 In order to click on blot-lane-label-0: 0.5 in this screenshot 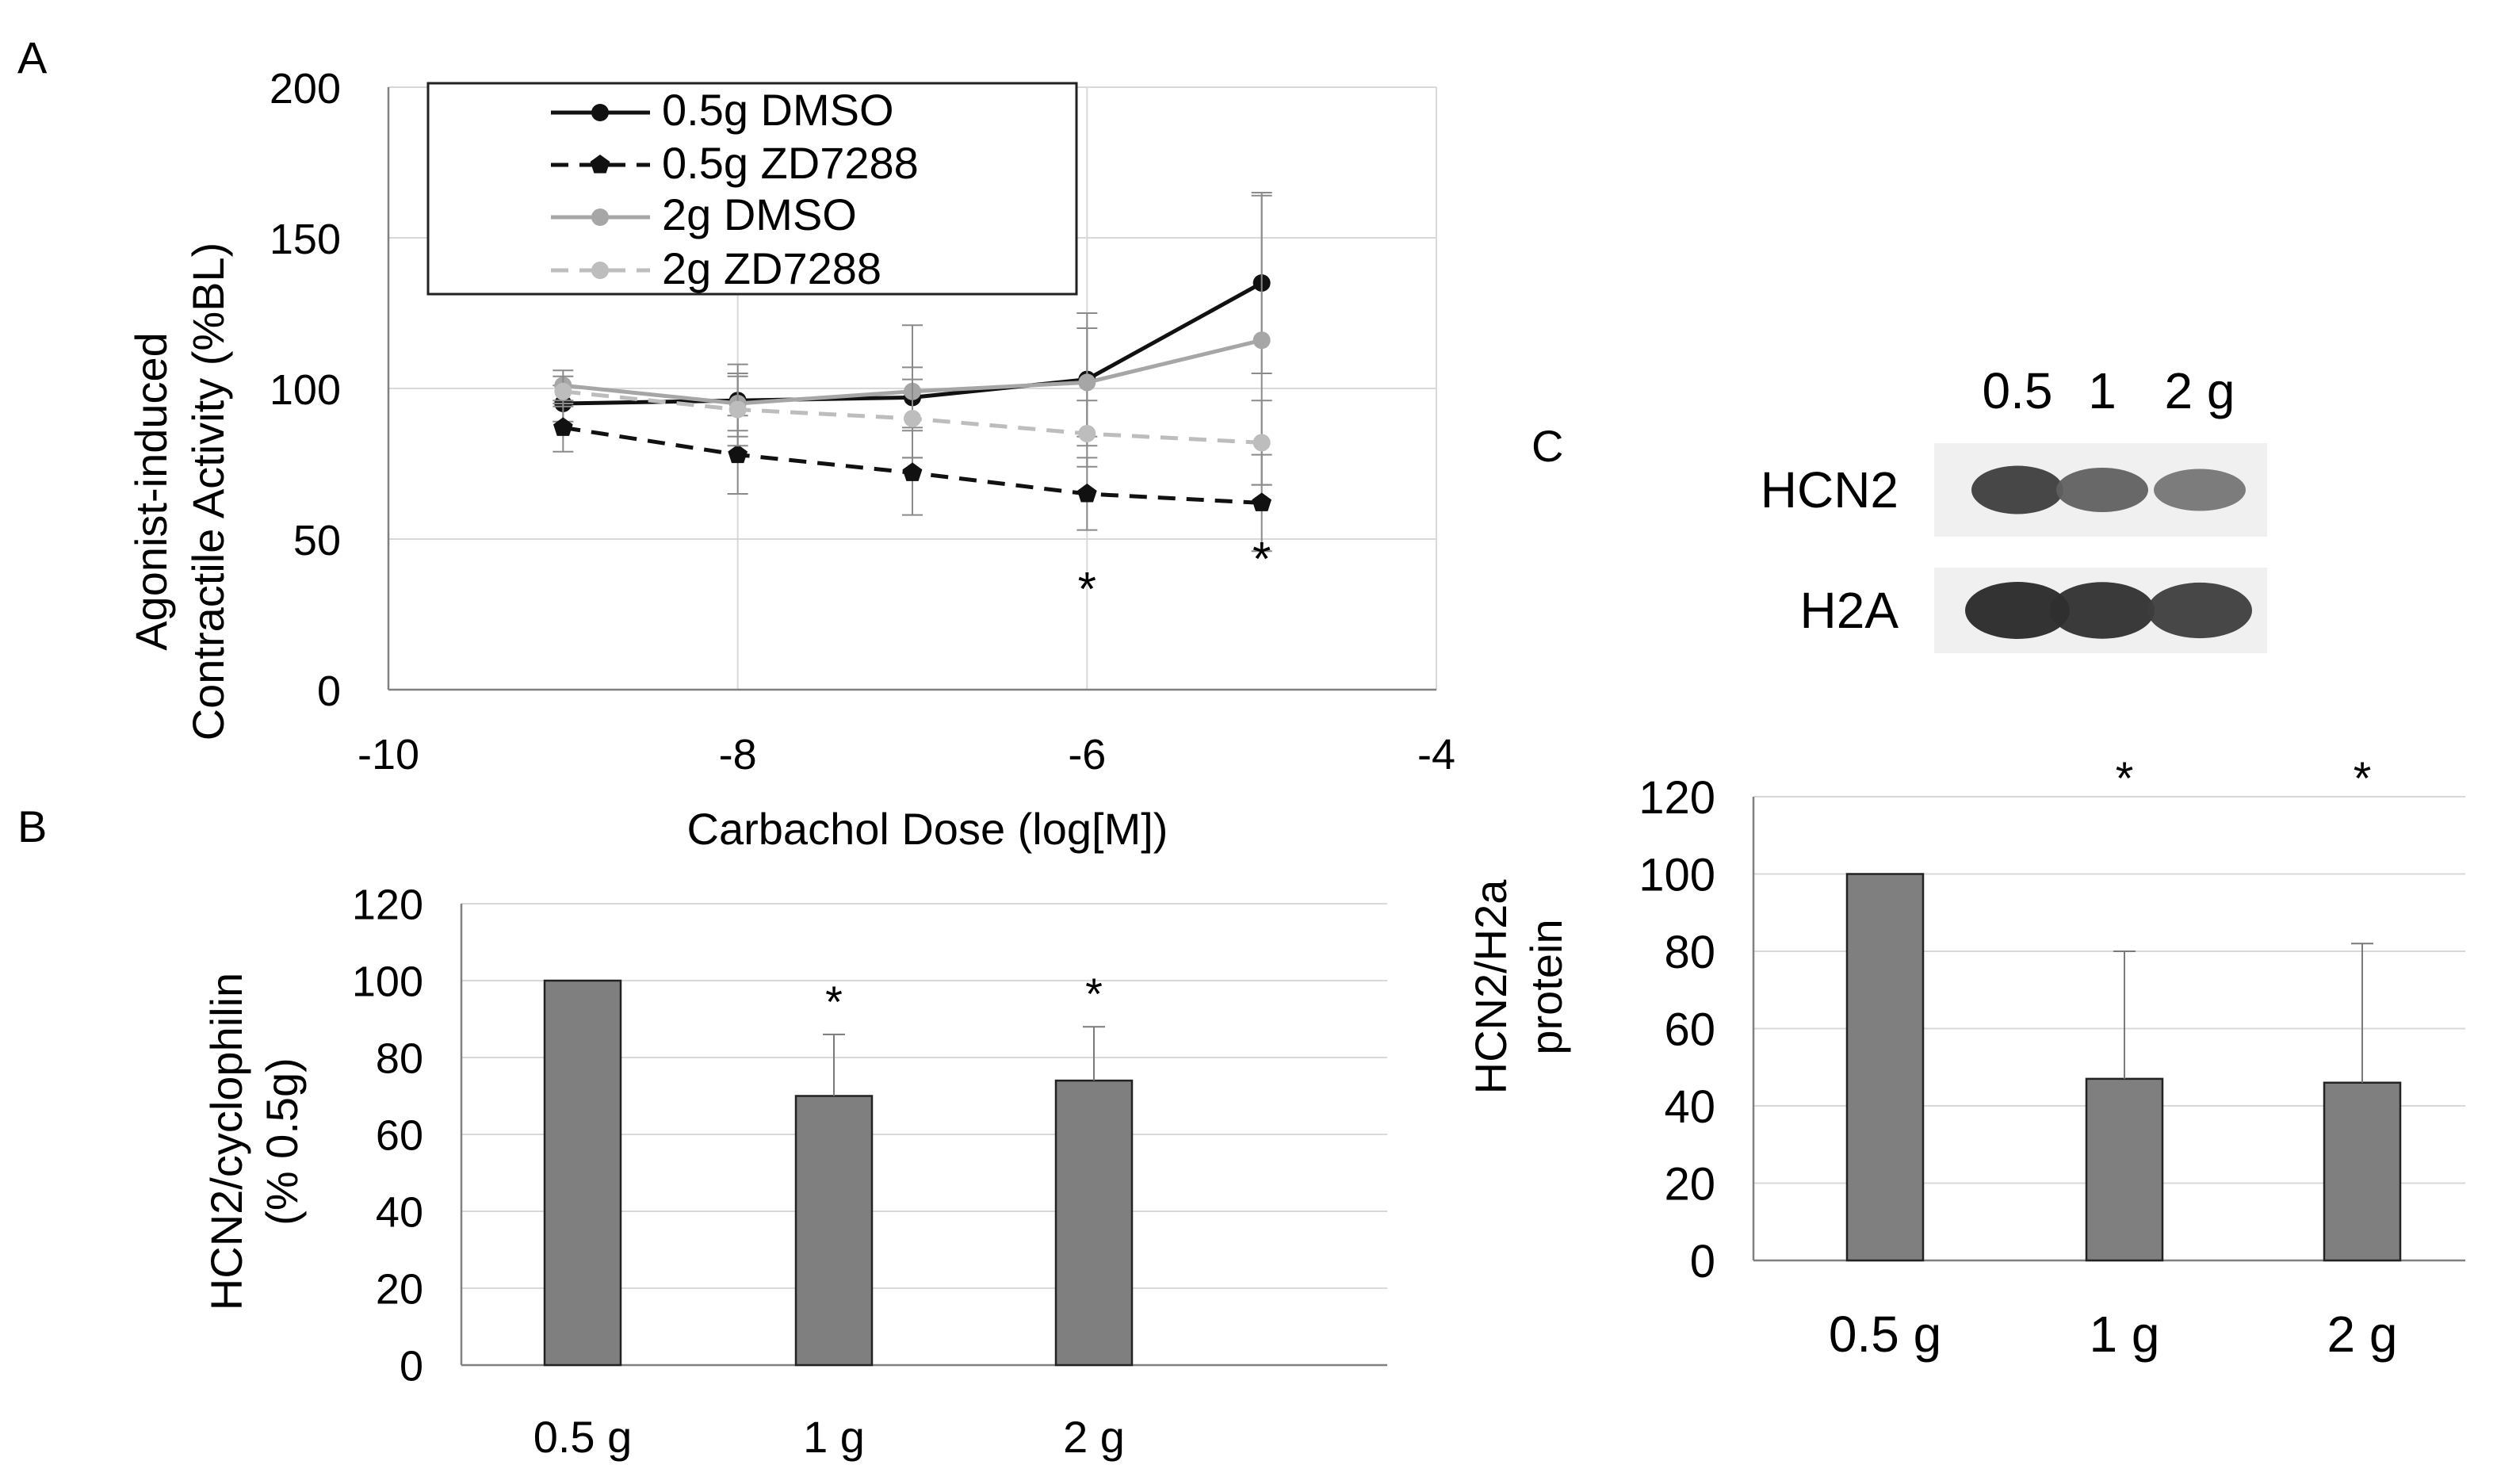, I will do `click(2018, 390)`.